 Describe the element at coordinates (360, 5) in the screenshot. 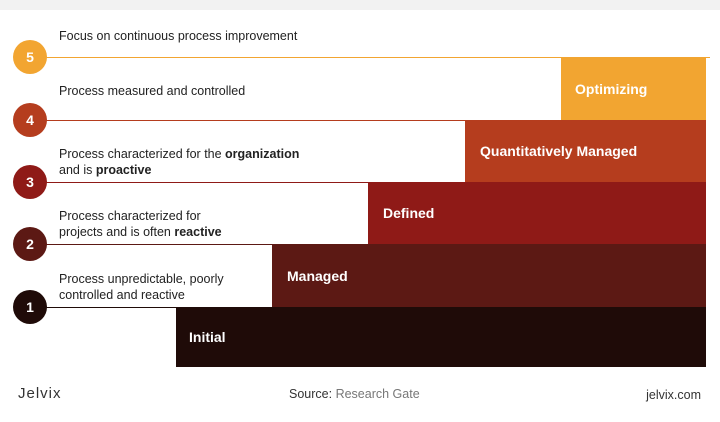

I see `top-band` at that location.